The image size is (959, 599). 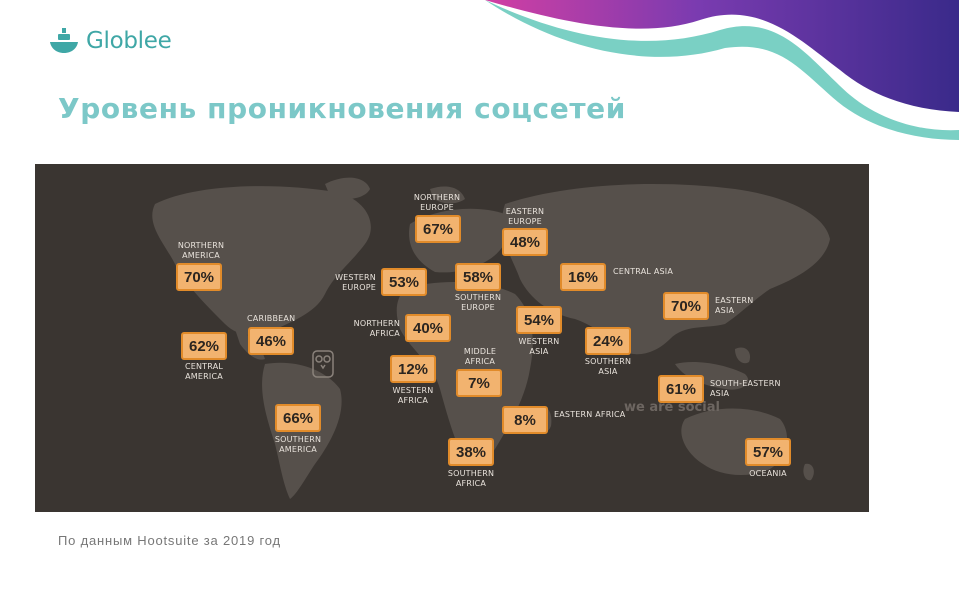 What do you see at coordinates (471, 452) in the screenshot?
I see `region-value: 38%` at bounding box center [471, 452].